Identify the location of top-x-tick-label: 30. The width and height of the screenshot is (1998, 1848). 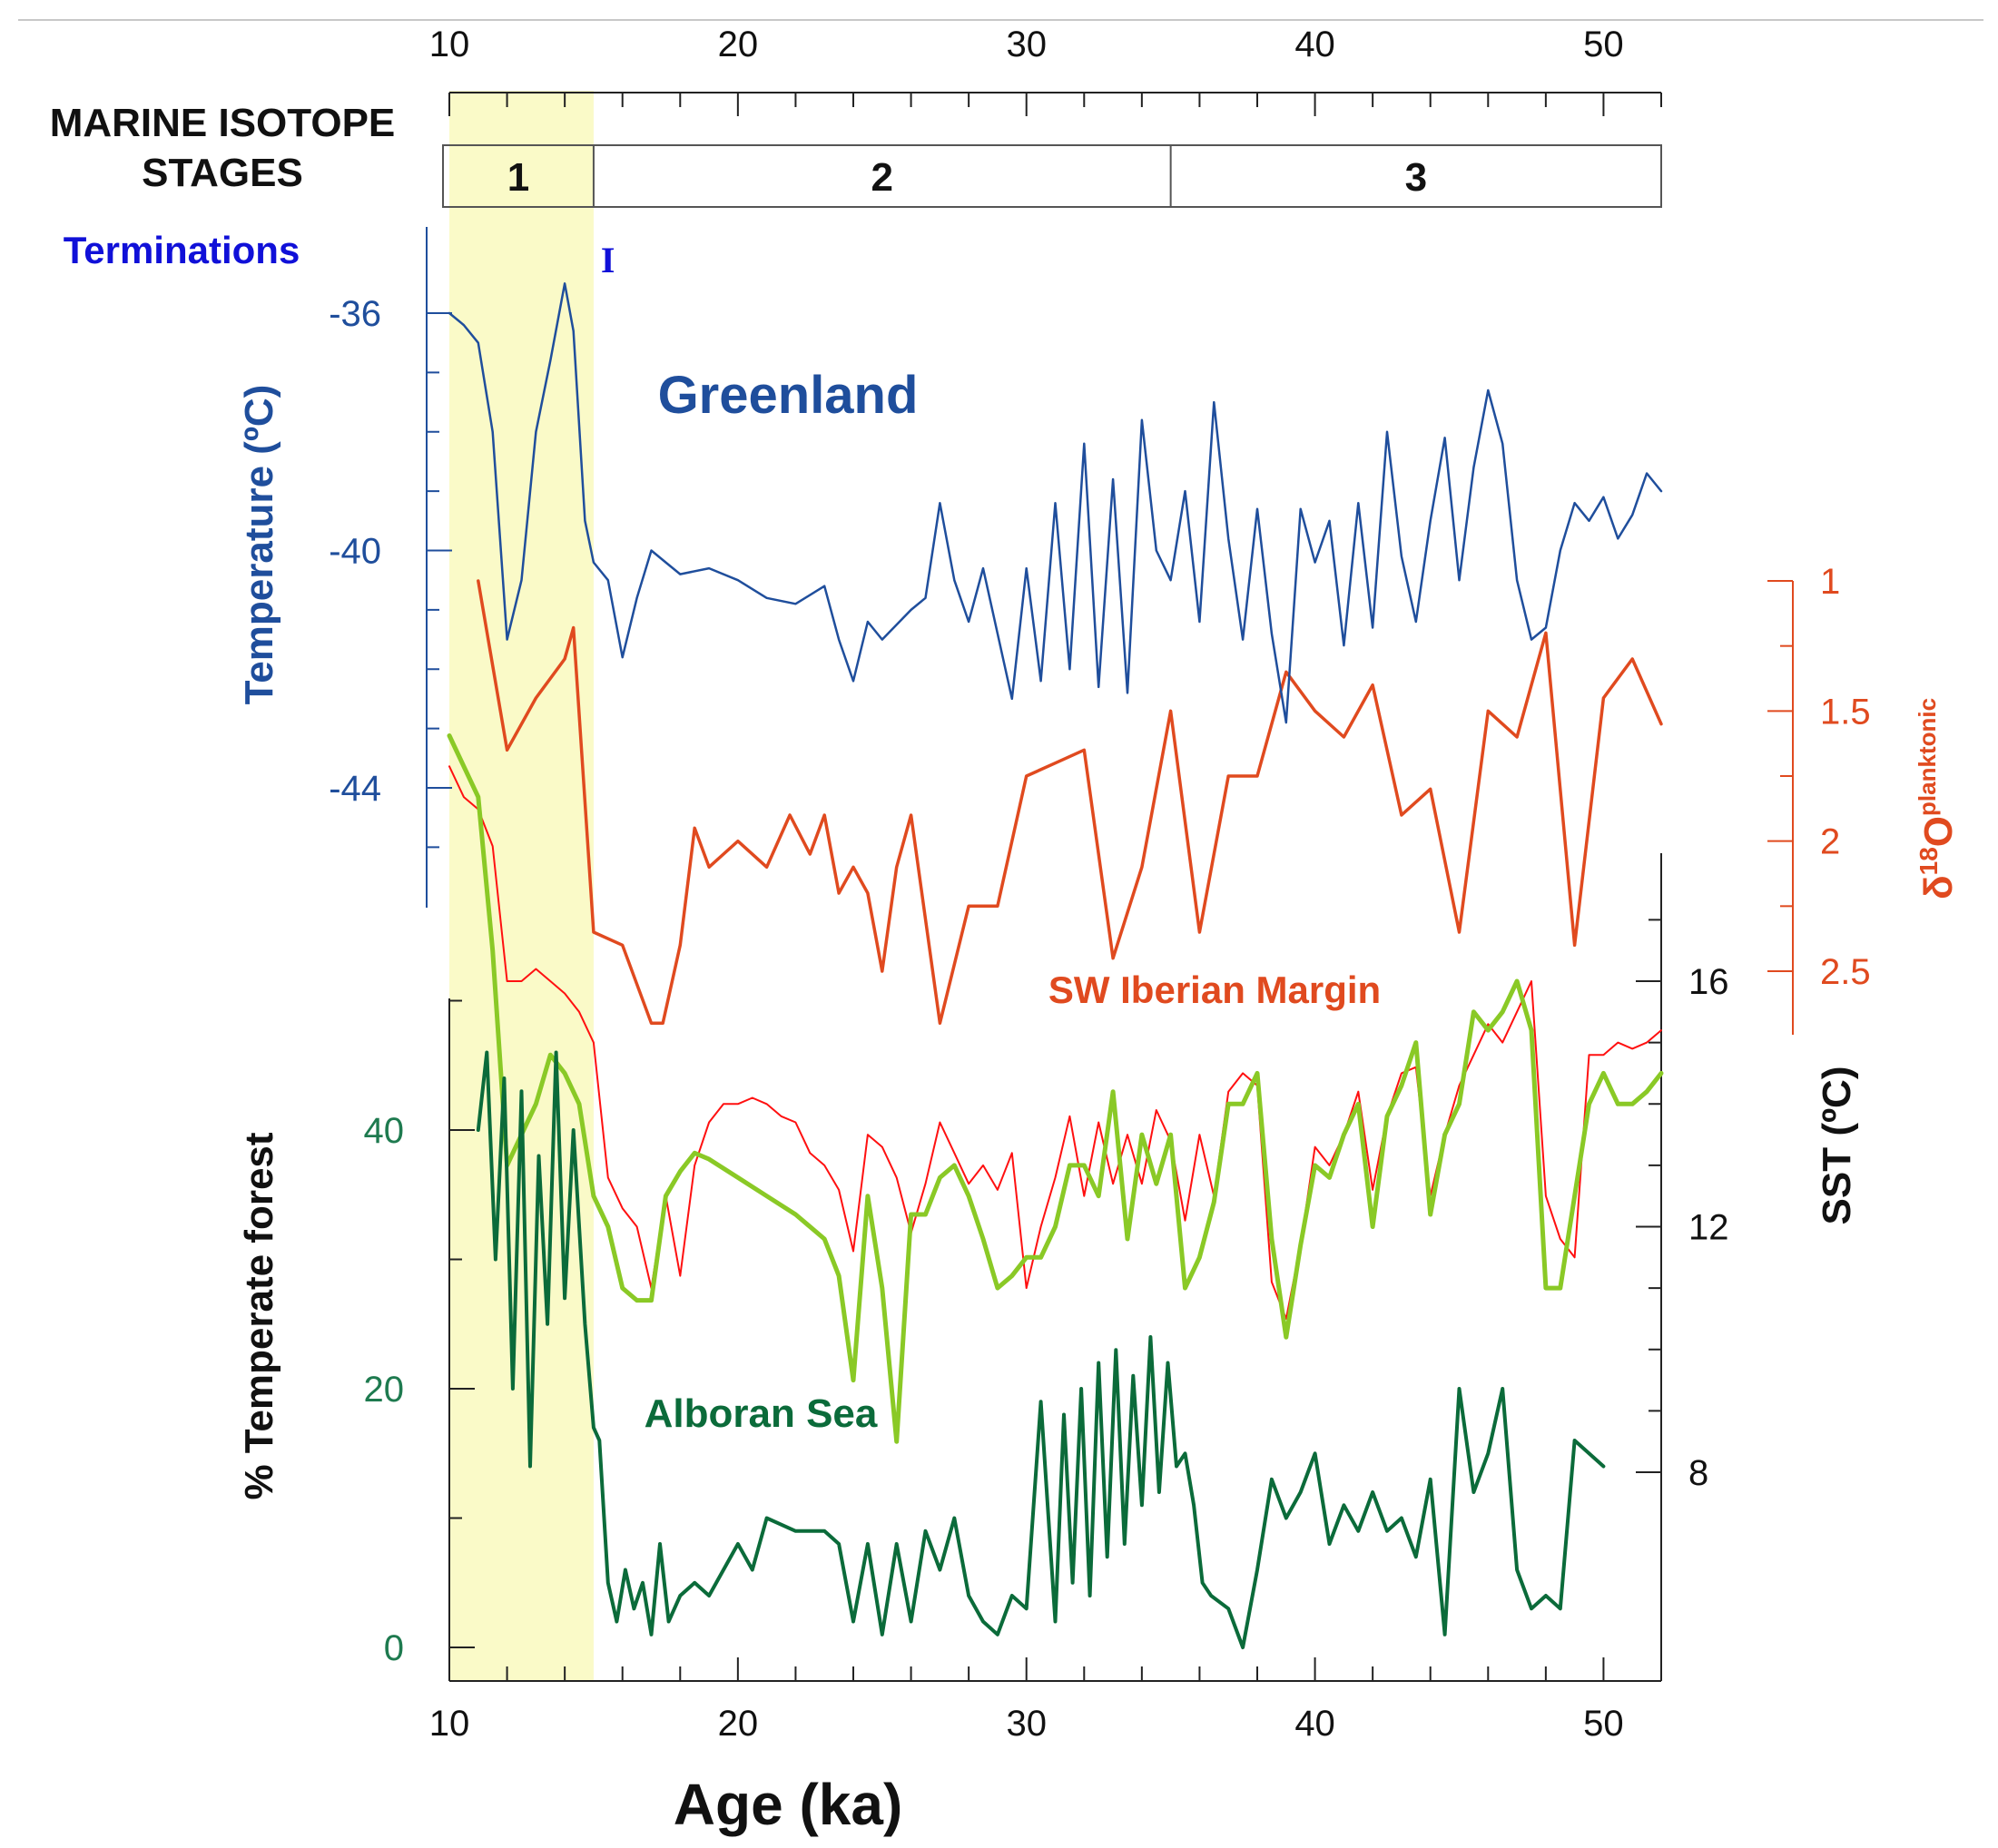
(1026, 44).